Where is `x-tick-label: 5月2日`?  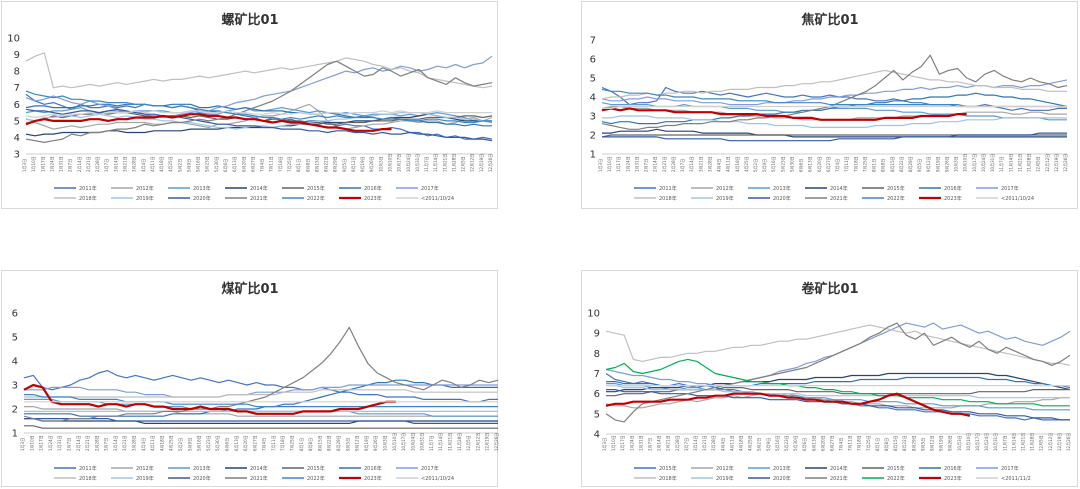
x-tick-label: 5月2日 is located at coordinates (759, 444).